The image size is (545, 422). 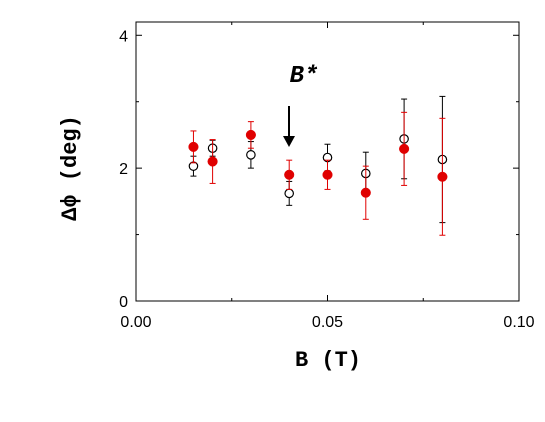 I want to click on x-tick-label: 0.10, so click(x=518, y=322).